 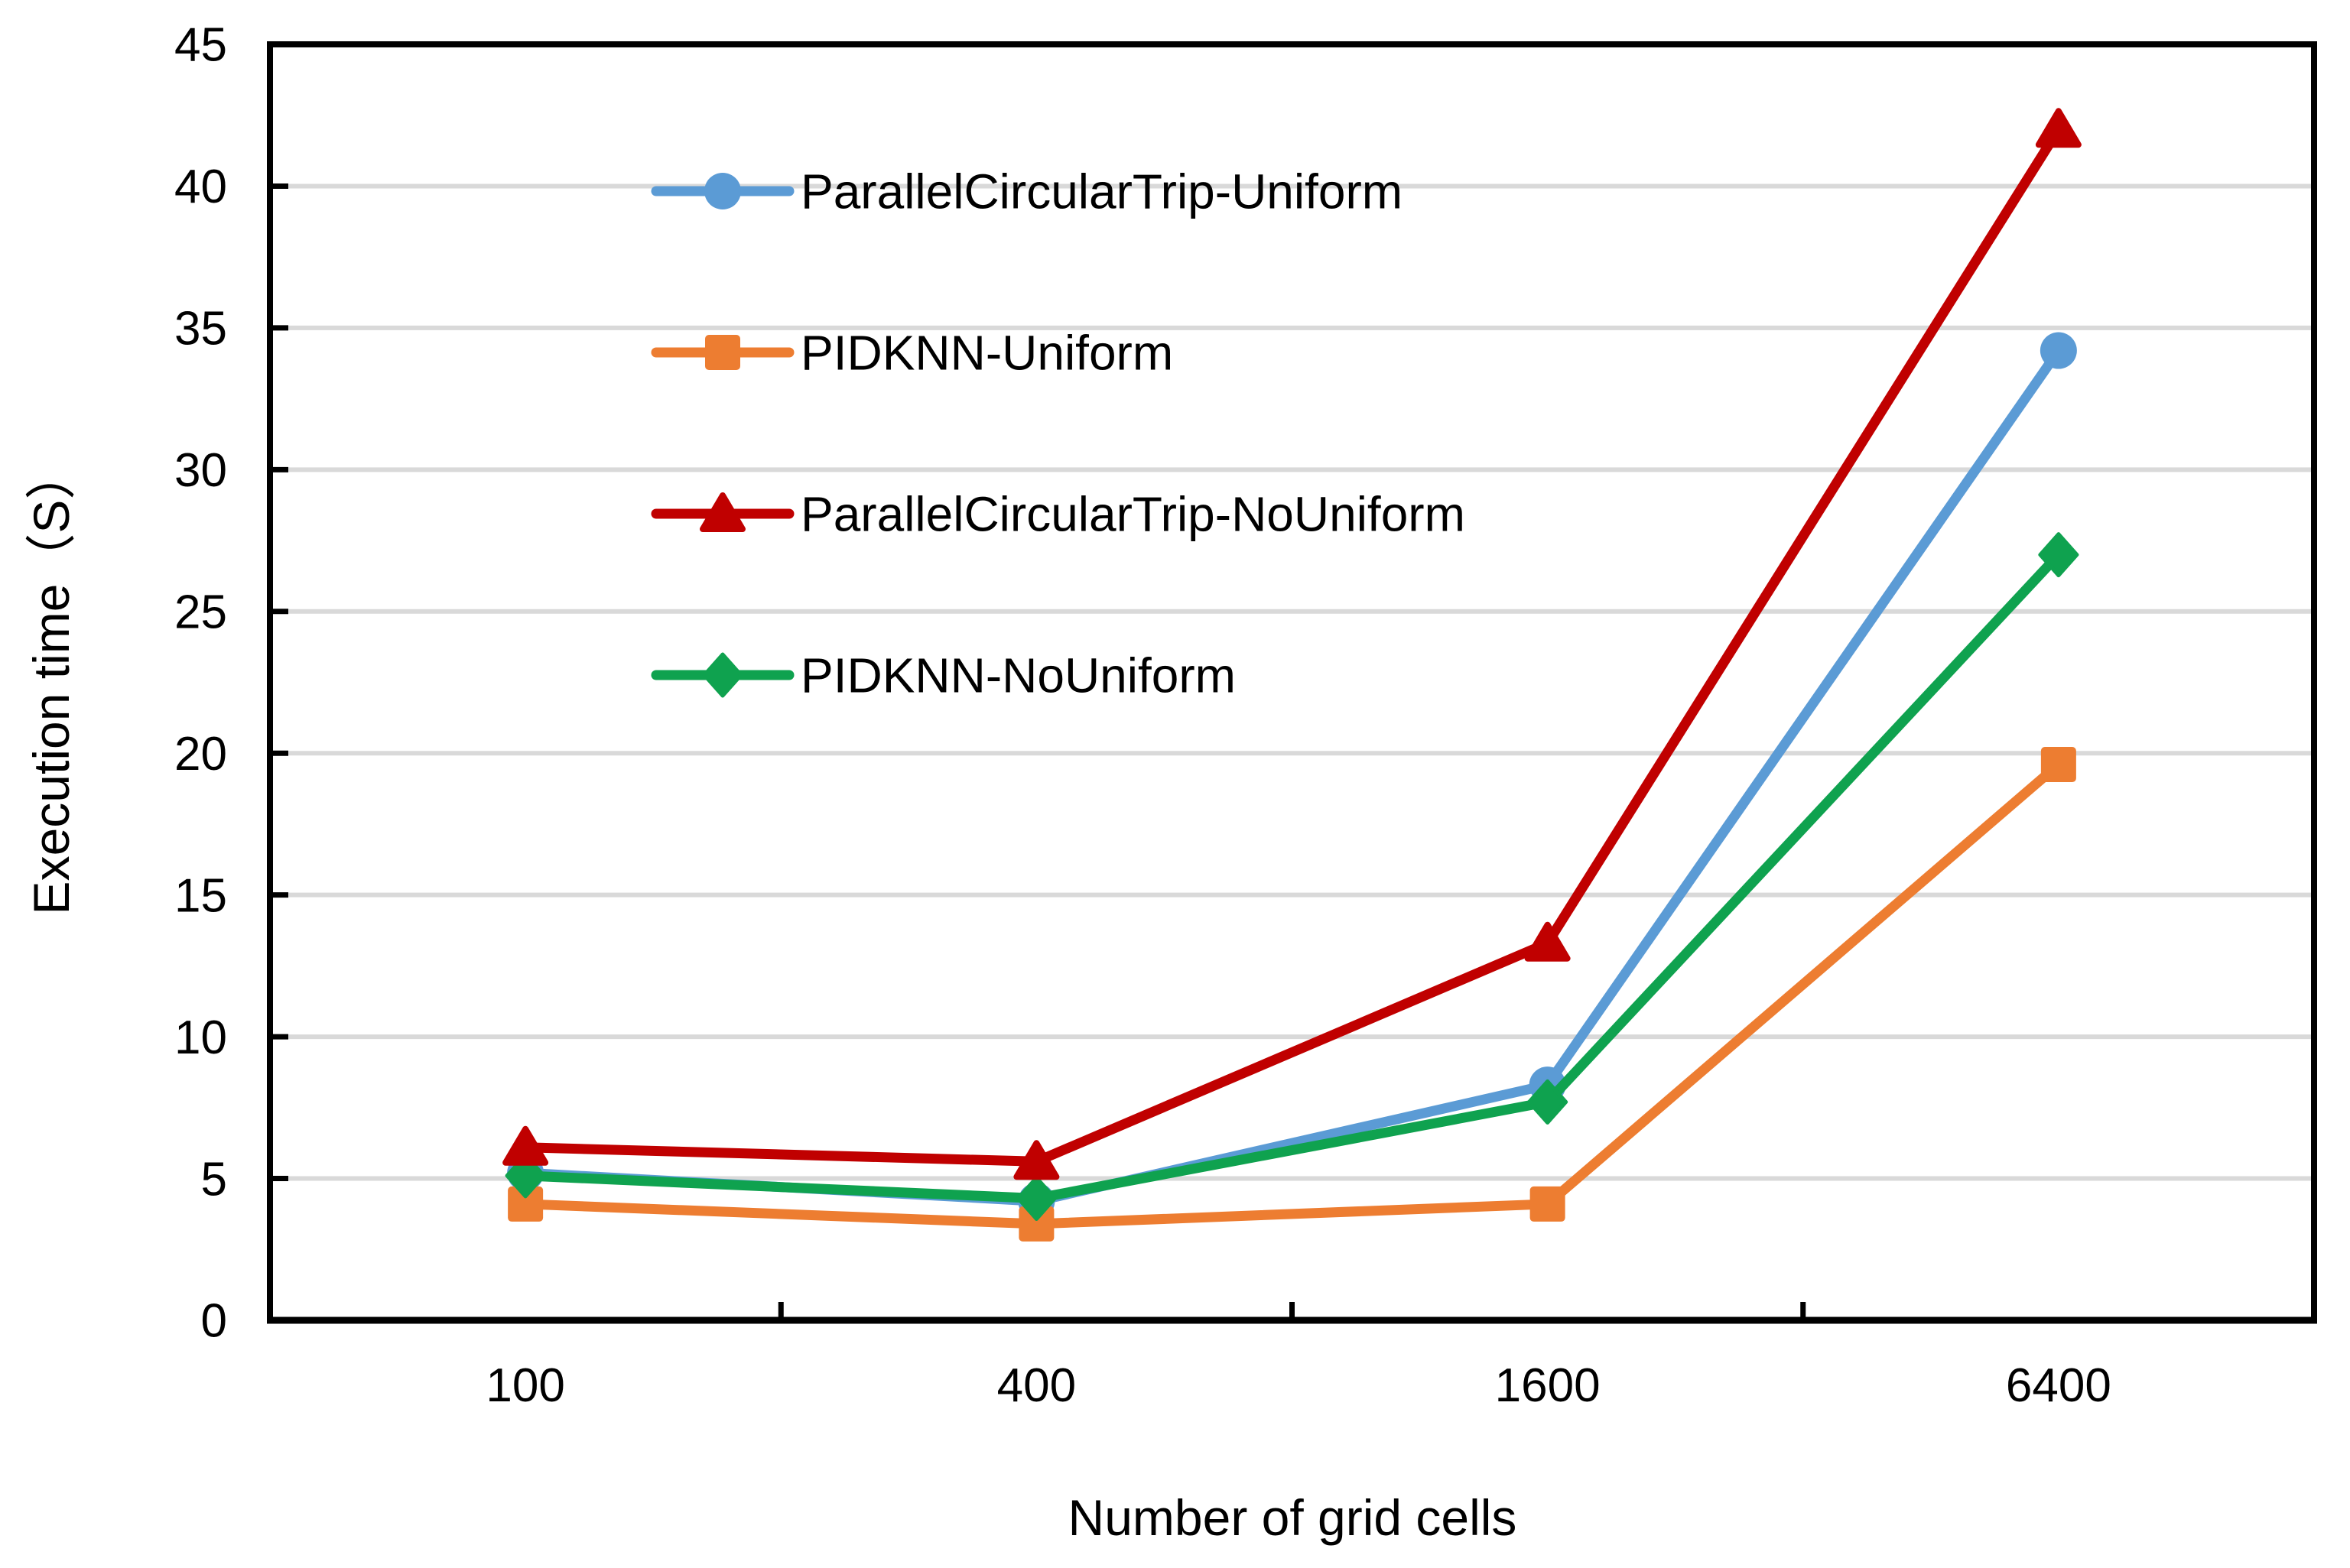 I want to click on y-tick-label: 30, so click(x=200, y=470).